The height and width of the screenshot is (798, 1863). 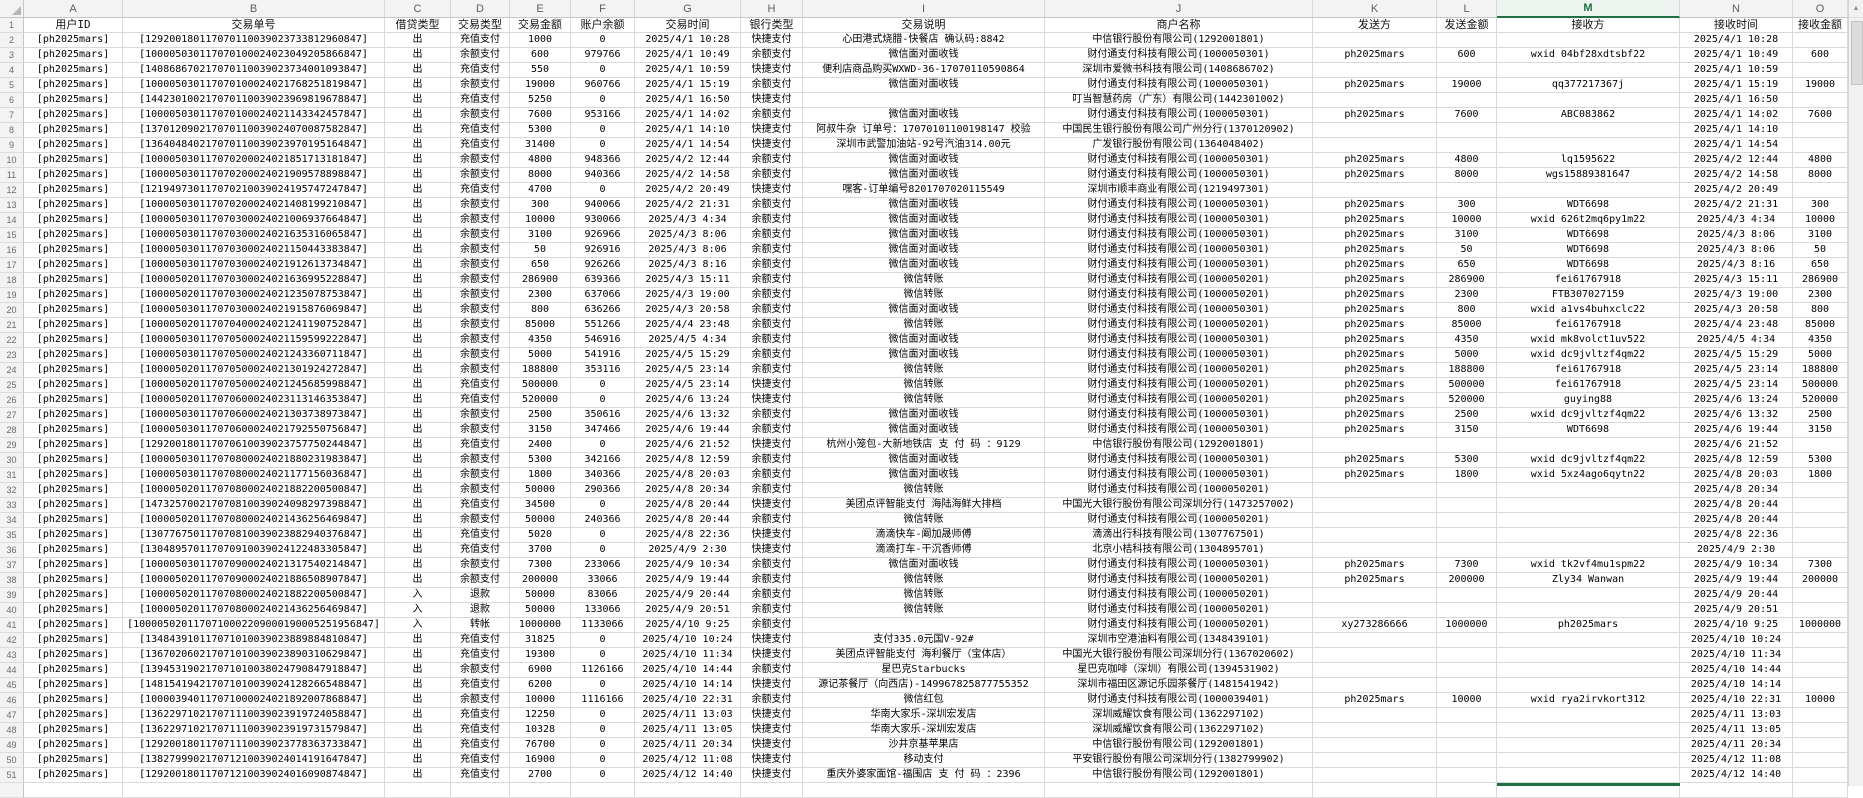 I want to click on cell-B12: [121949730117070210039024195747247847], so click(x=254, y=190).